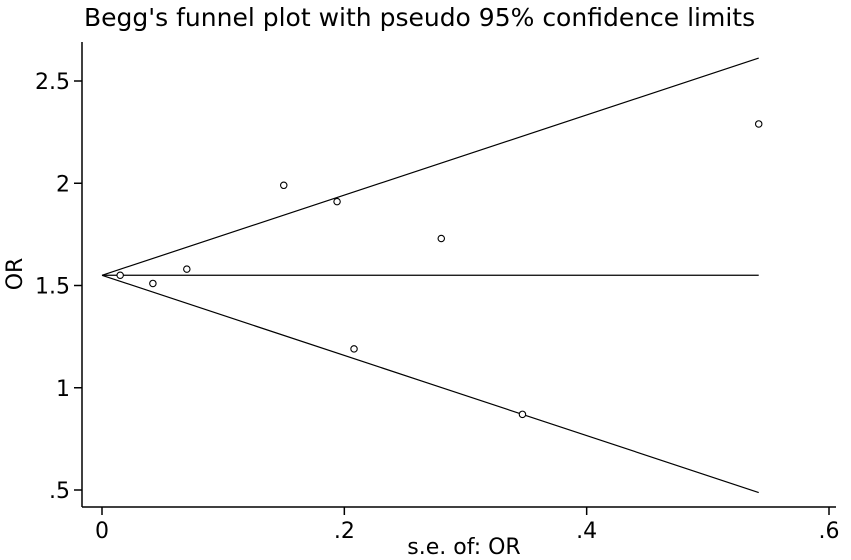  Describe the element at coordinates (467, 525) in the screenshot. I see `x-axis-ticks: 0 .2 .4 .6` at that location.